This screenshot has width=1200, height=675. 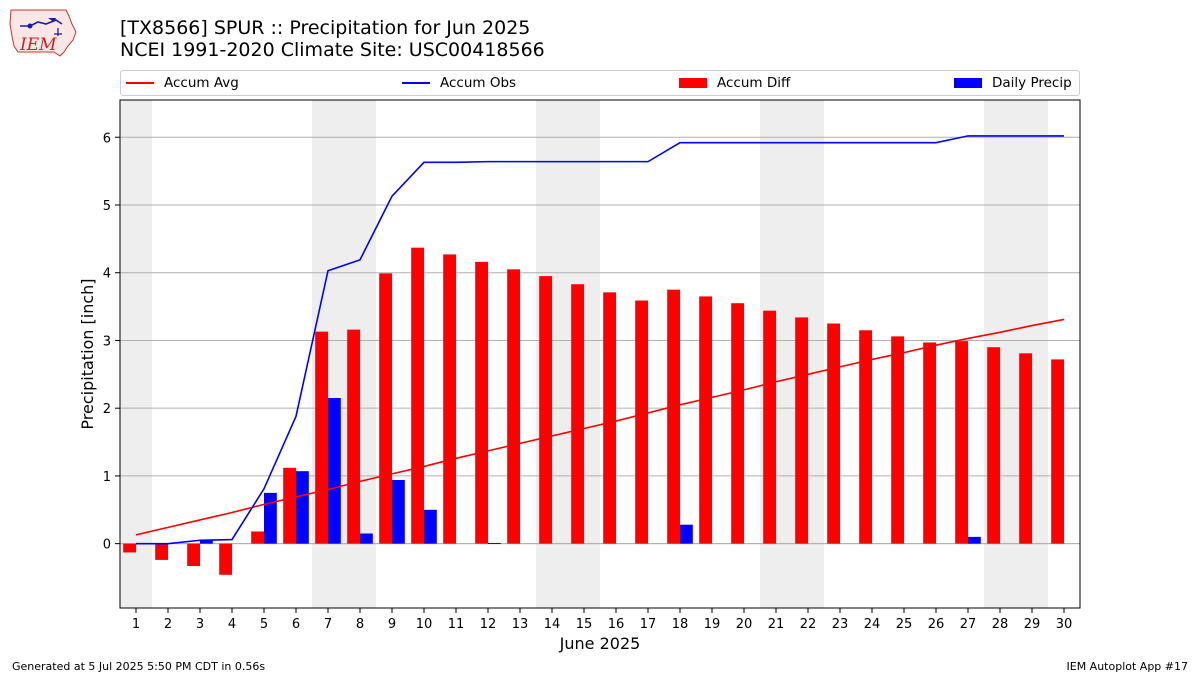 What do you see at coordinates (107, 545) in the screenshot?
I see `y-tick-label-0: 0` at bounding box center [107, 545].